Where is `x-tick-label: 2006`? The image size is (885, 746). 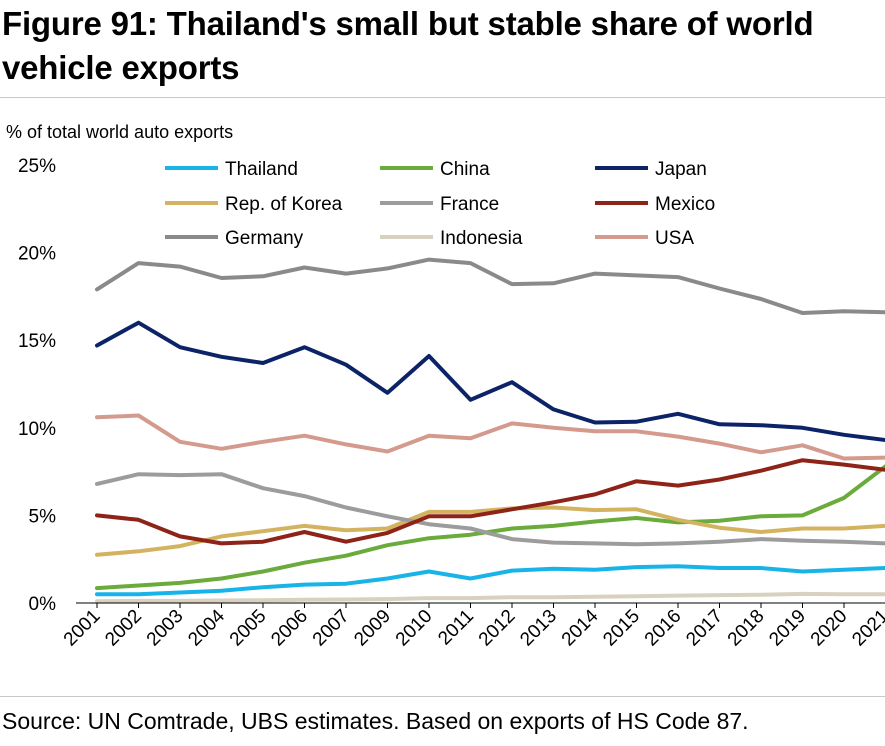 x-tick-label: 2006 is located at coordinates (289, 628).